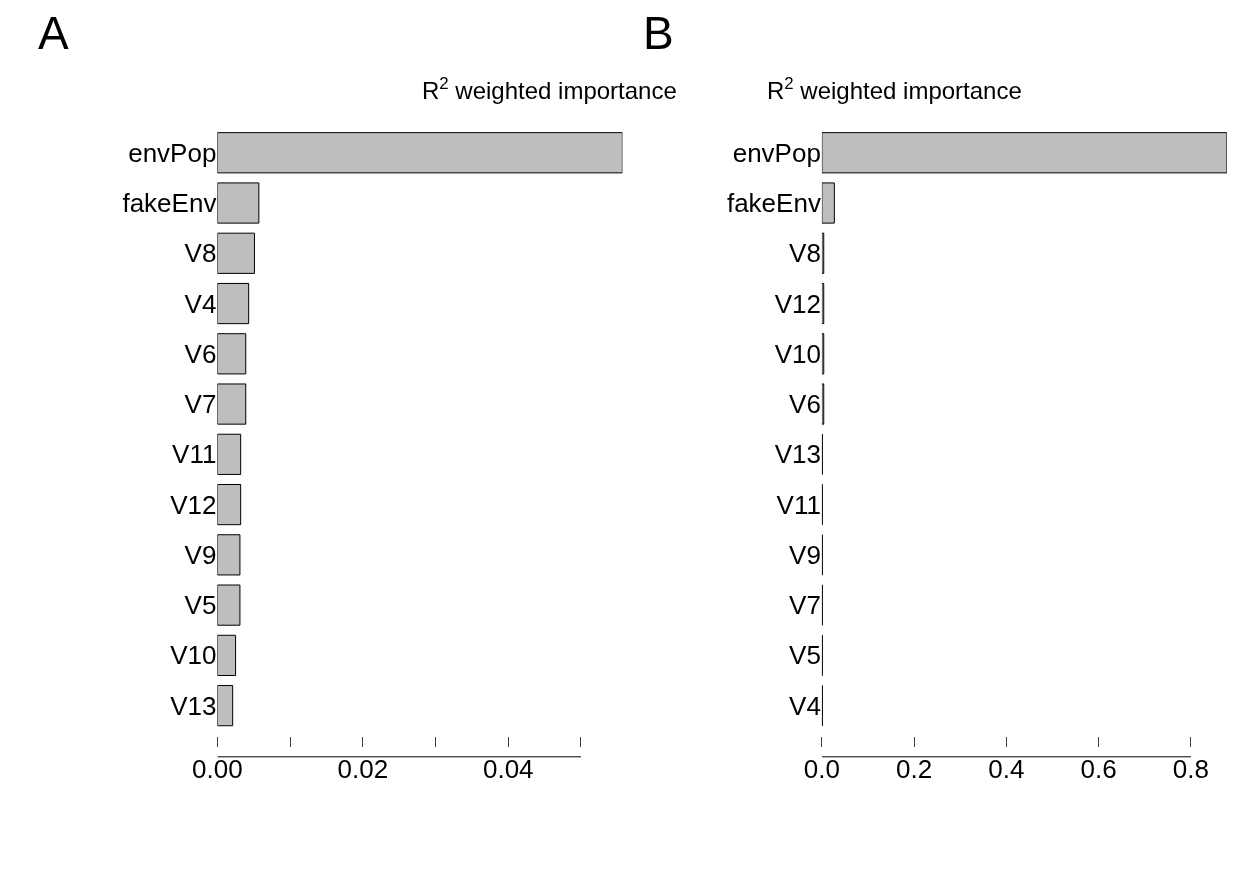 The height and width of the screenshot is (875, 1244). Describe the element at coordinates (363, 769) in the screenshot. I see `x-tick-label: 0.02` at that location.